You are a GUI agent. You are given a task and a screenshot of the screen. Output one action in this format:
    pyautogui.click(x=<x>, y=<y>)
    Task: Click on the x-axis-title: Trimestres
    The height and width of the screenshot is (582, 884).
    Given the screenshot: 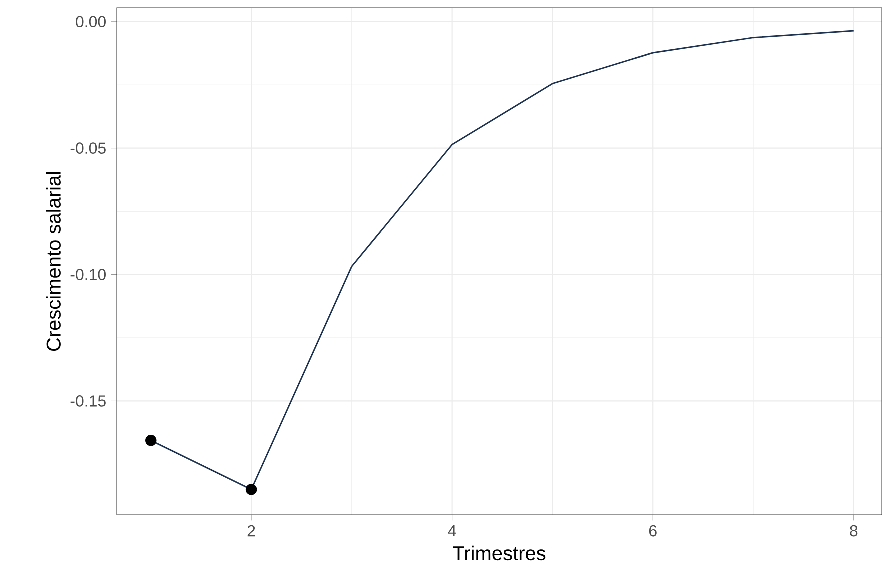 What is the action you would take?
    pyautogui.click(x=499, y=553)
    